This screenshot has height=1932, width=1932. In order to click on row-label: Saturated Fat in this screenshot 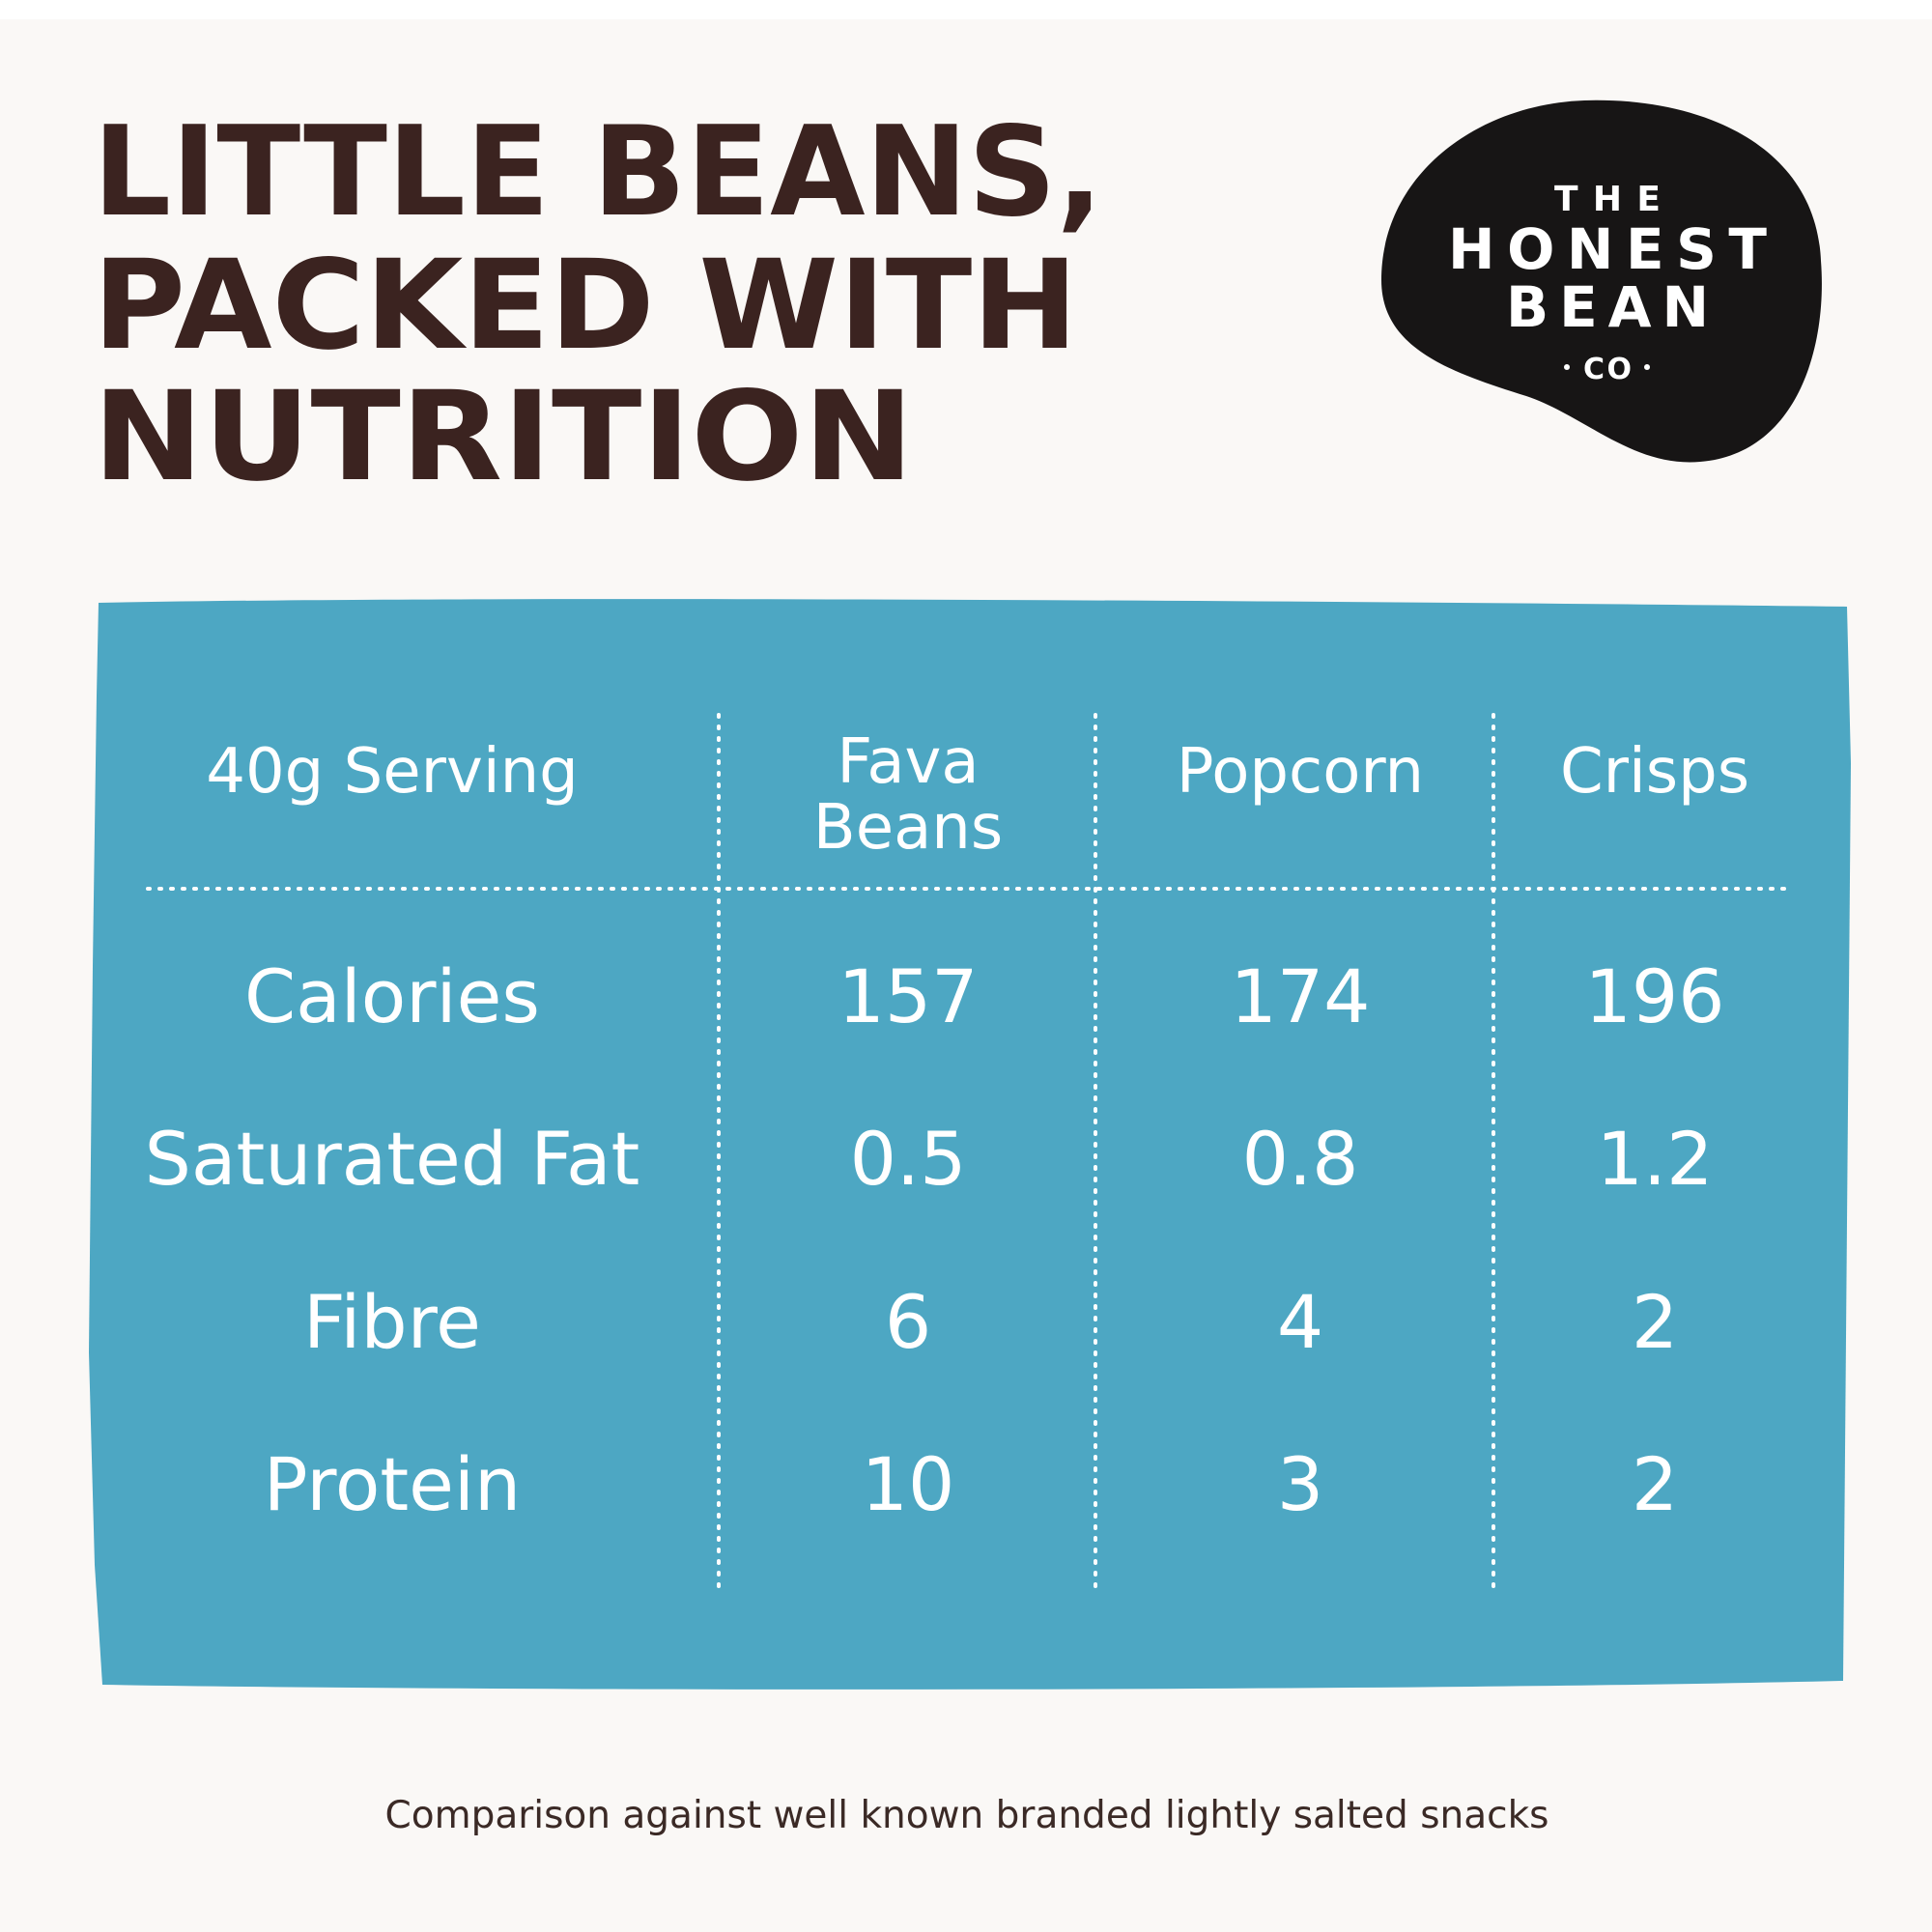, I will do `click(392, 1159)`.